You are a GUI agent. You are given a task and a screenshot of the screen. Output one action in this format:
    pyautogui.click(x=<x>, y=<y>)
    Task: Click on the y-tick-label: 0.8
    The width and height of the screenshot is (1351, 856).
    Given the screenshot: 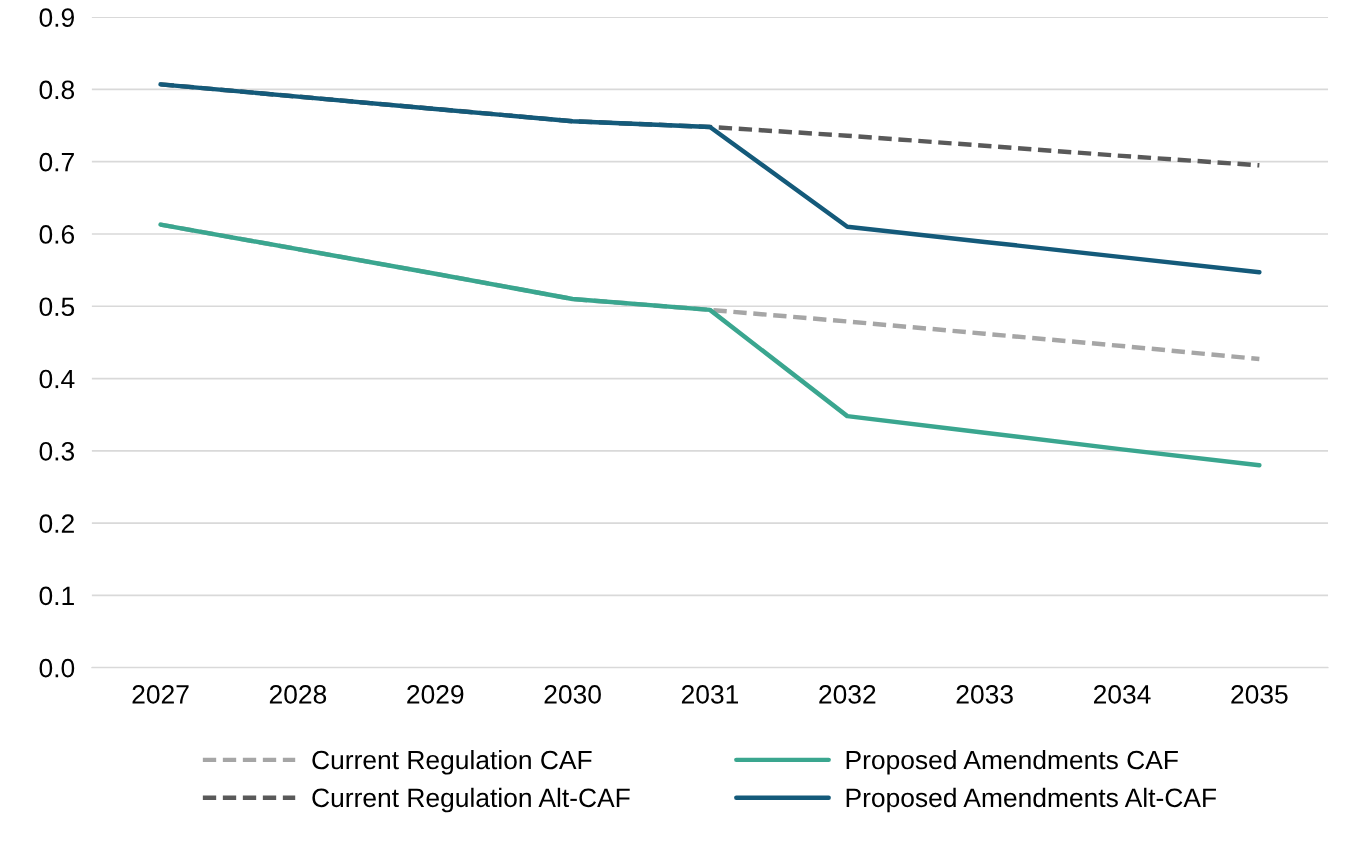 What is the action you would take?
    pyautogui.click(x=57, y=90)
    